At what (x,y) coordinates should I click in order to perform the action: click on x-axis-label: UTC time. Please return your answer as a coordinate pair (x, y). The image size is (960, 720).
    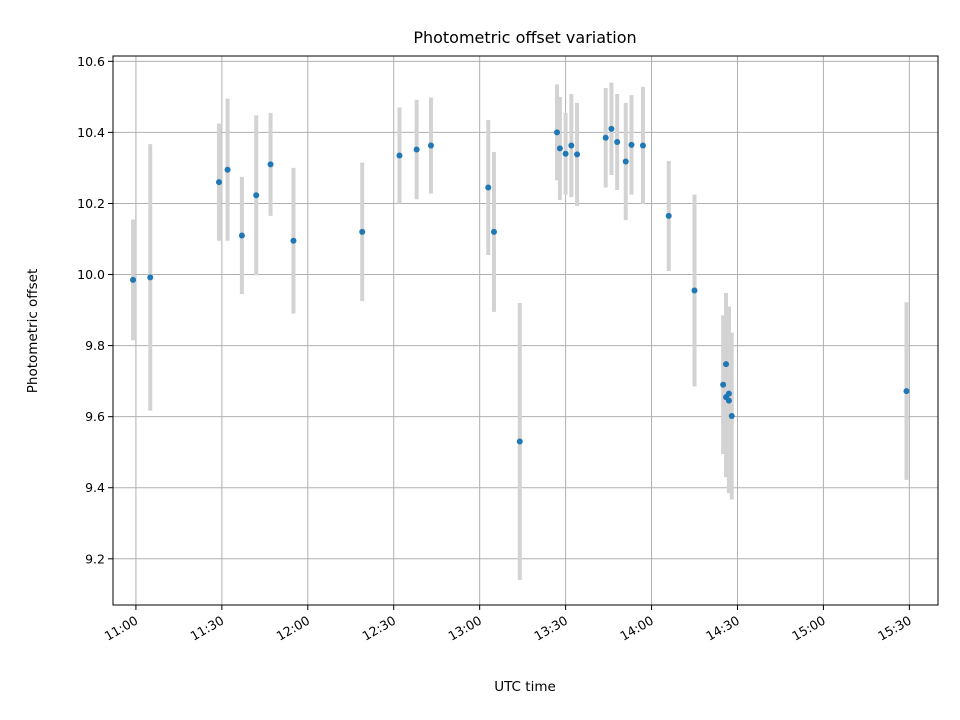
    Looking at the image, I should click on (525, 687).